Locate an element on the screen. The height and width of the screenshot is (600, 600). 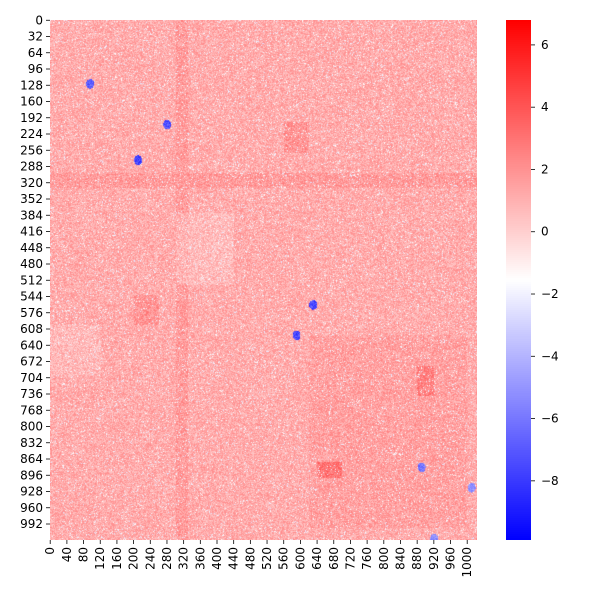
x-tick-label: 800 is located at coordinates (384, 558).